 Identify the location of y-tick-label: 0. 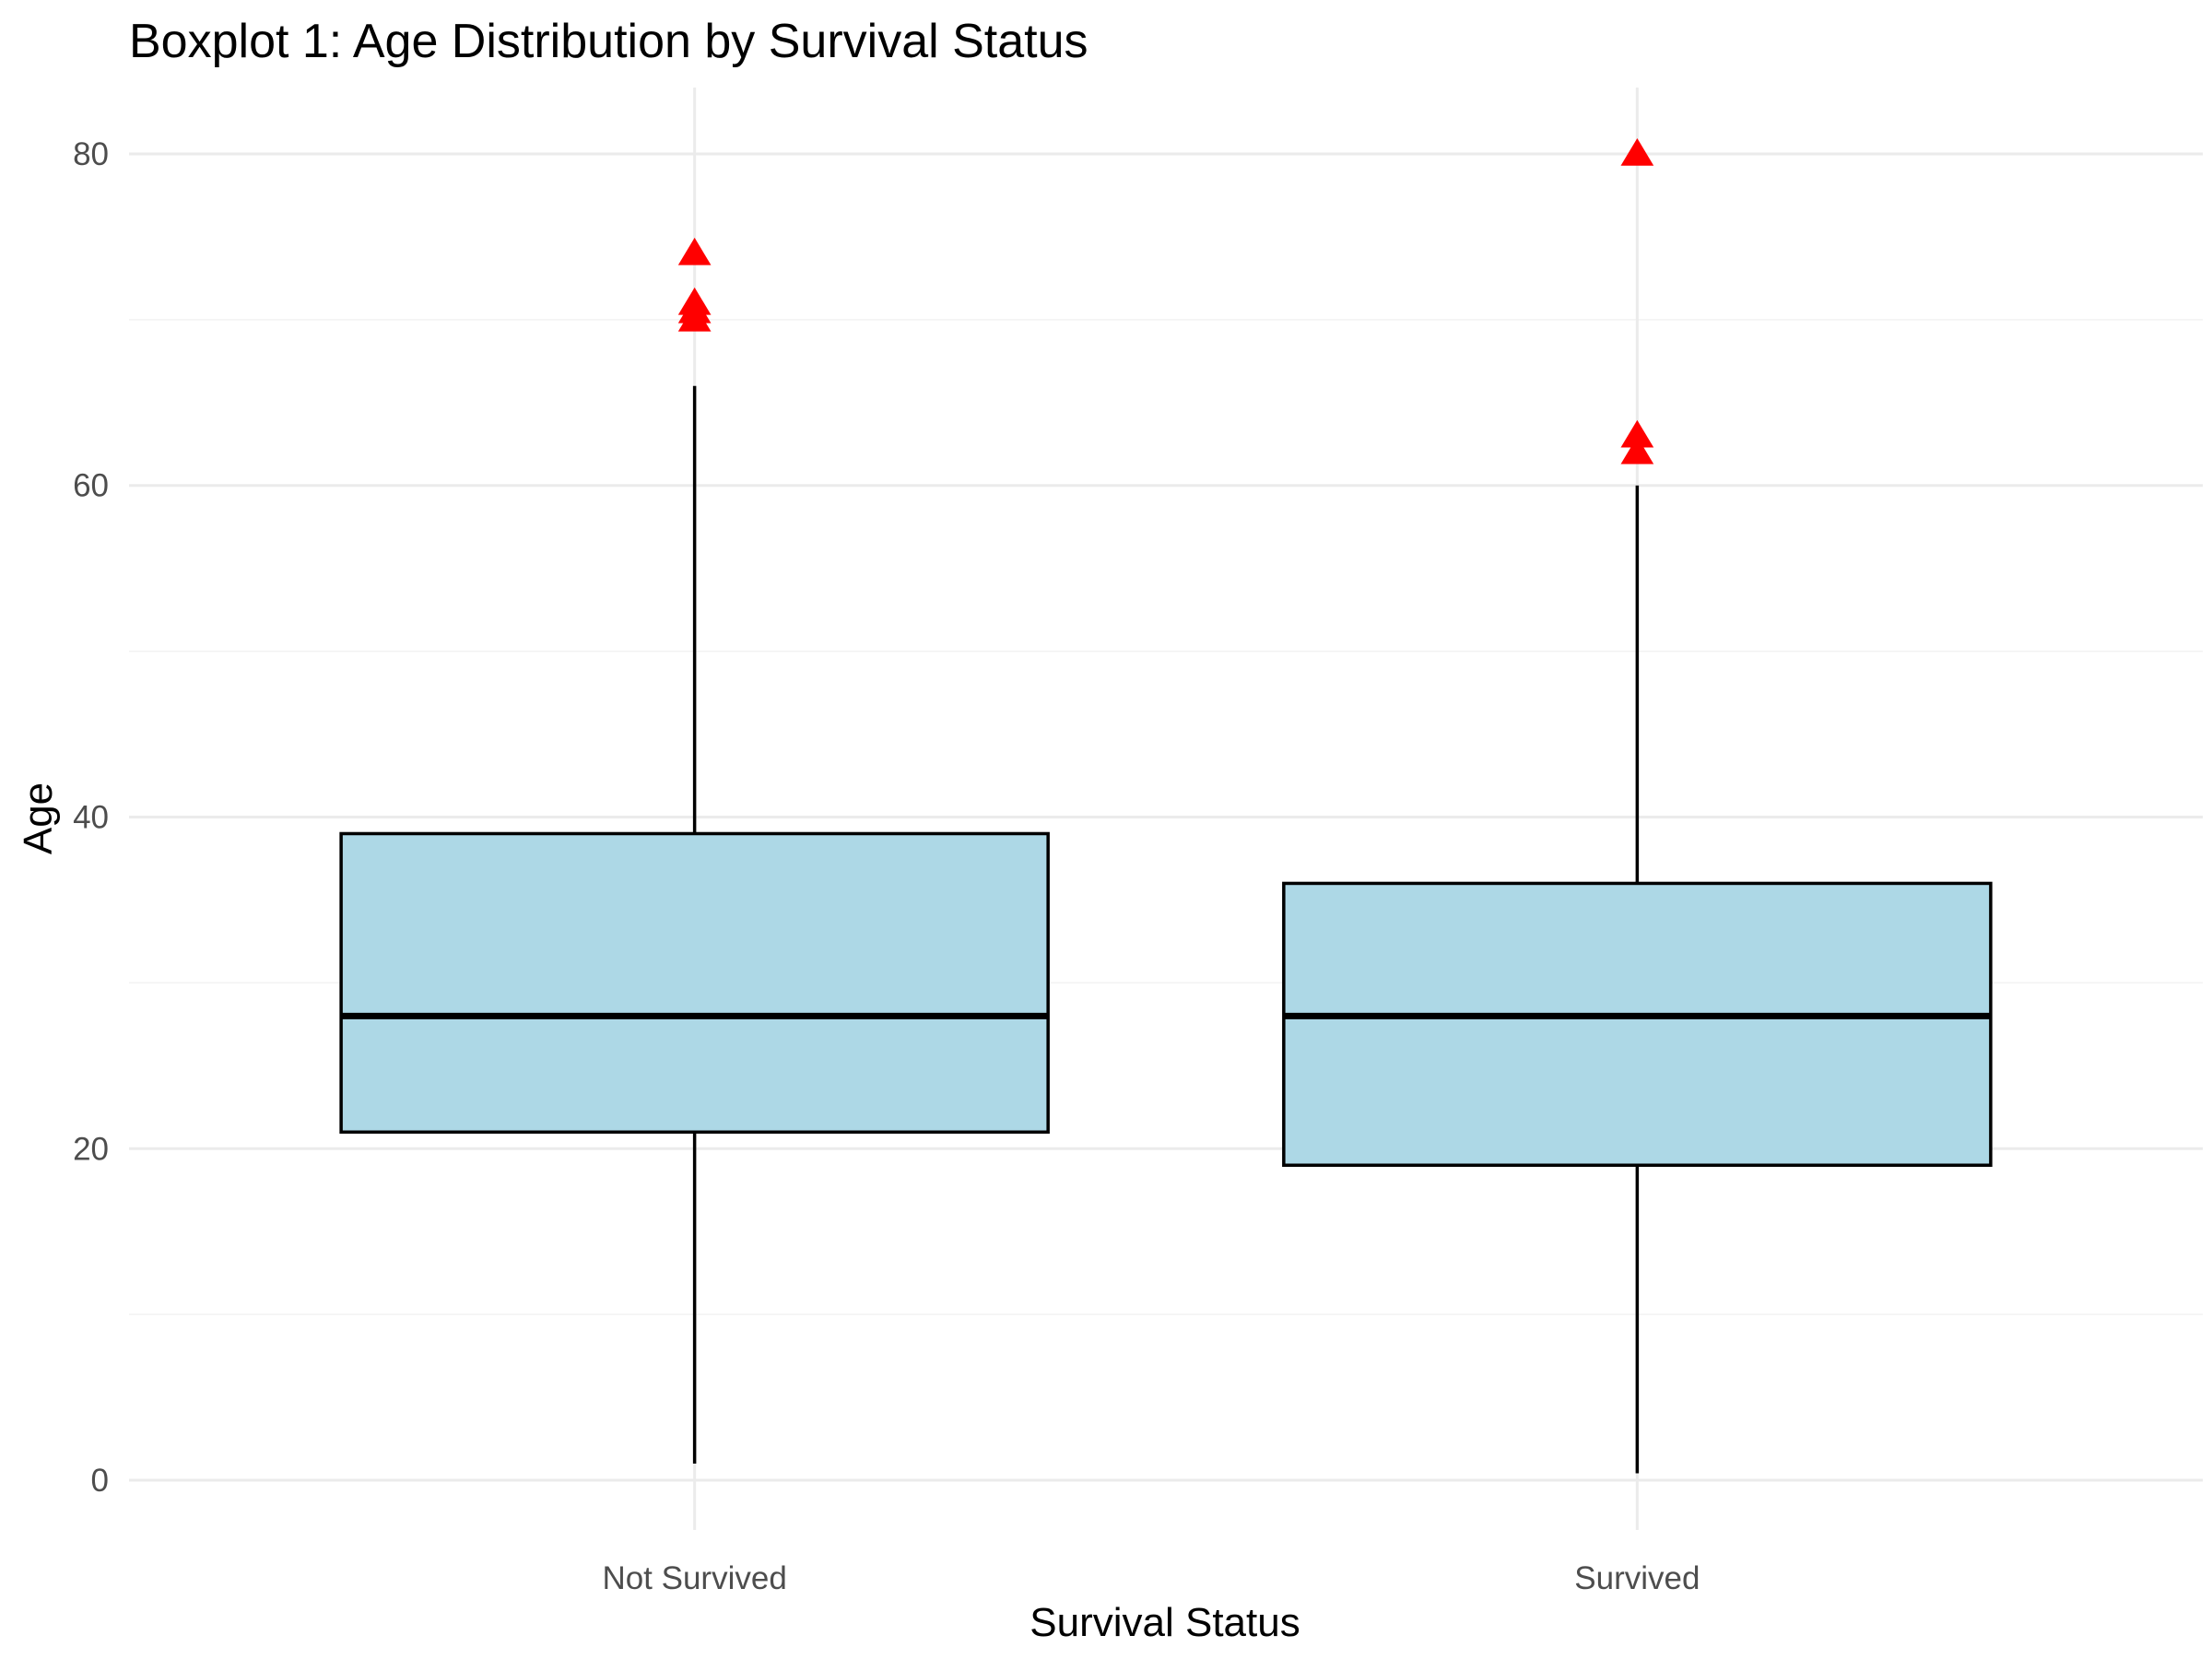
(100, 1481).